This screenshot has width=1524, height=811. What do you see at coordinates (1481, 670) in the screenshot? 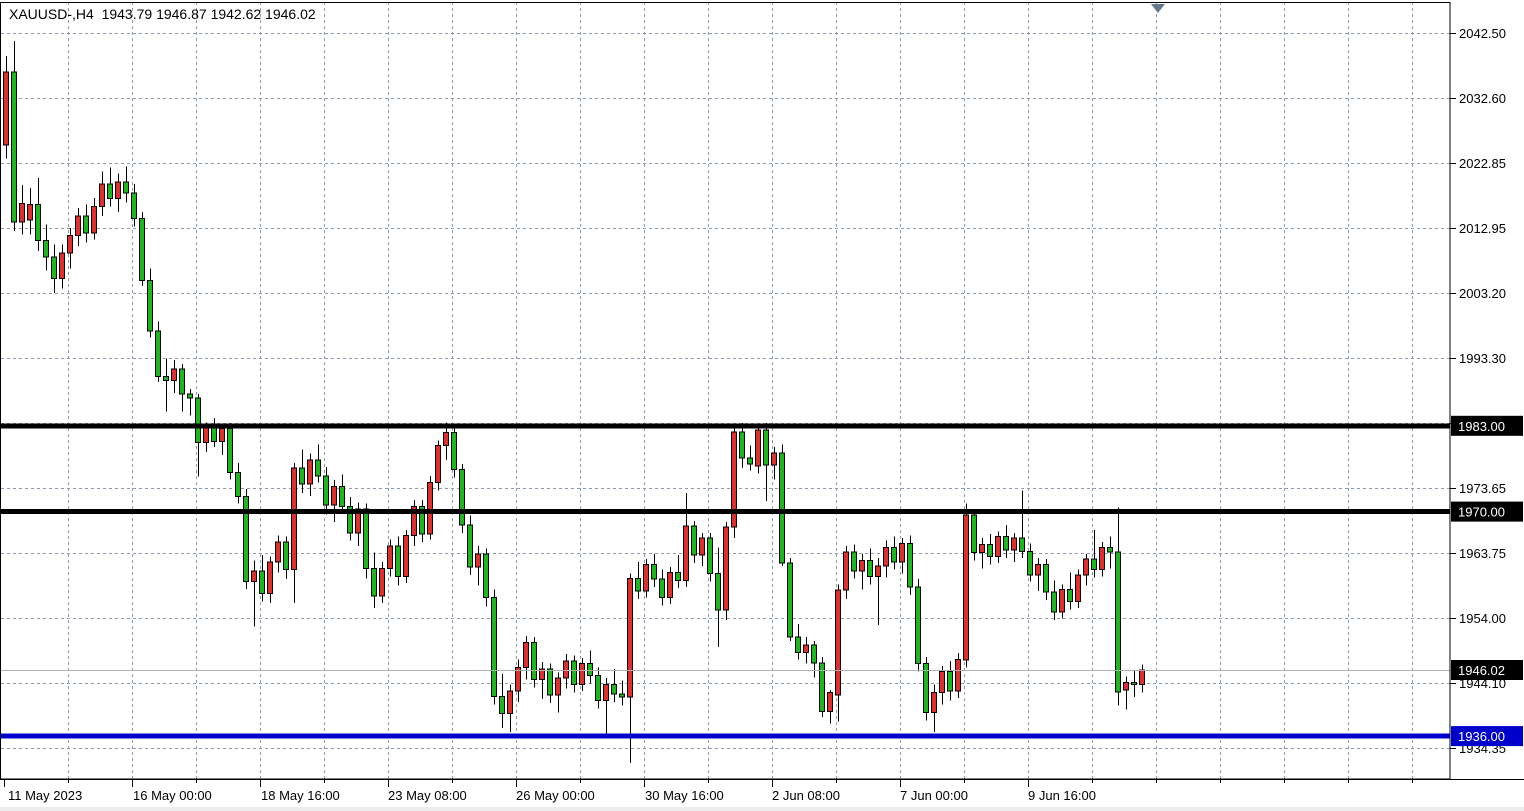
I see `bid-price-label: 1946.02` at bounding box center [1481, 670].